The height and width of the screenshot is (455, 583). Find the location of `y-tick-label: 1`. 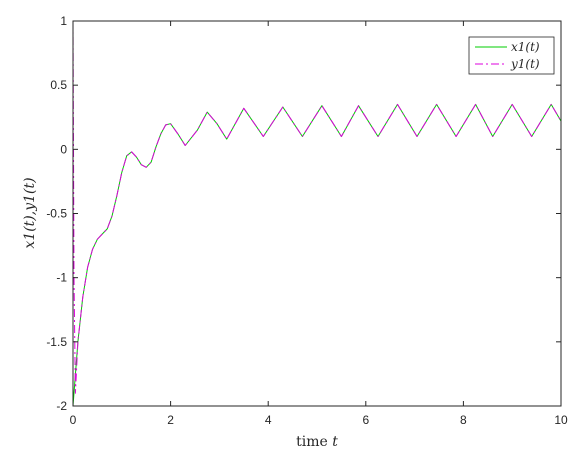

y-tick-label: 1 is located at coordinates (63, 21).